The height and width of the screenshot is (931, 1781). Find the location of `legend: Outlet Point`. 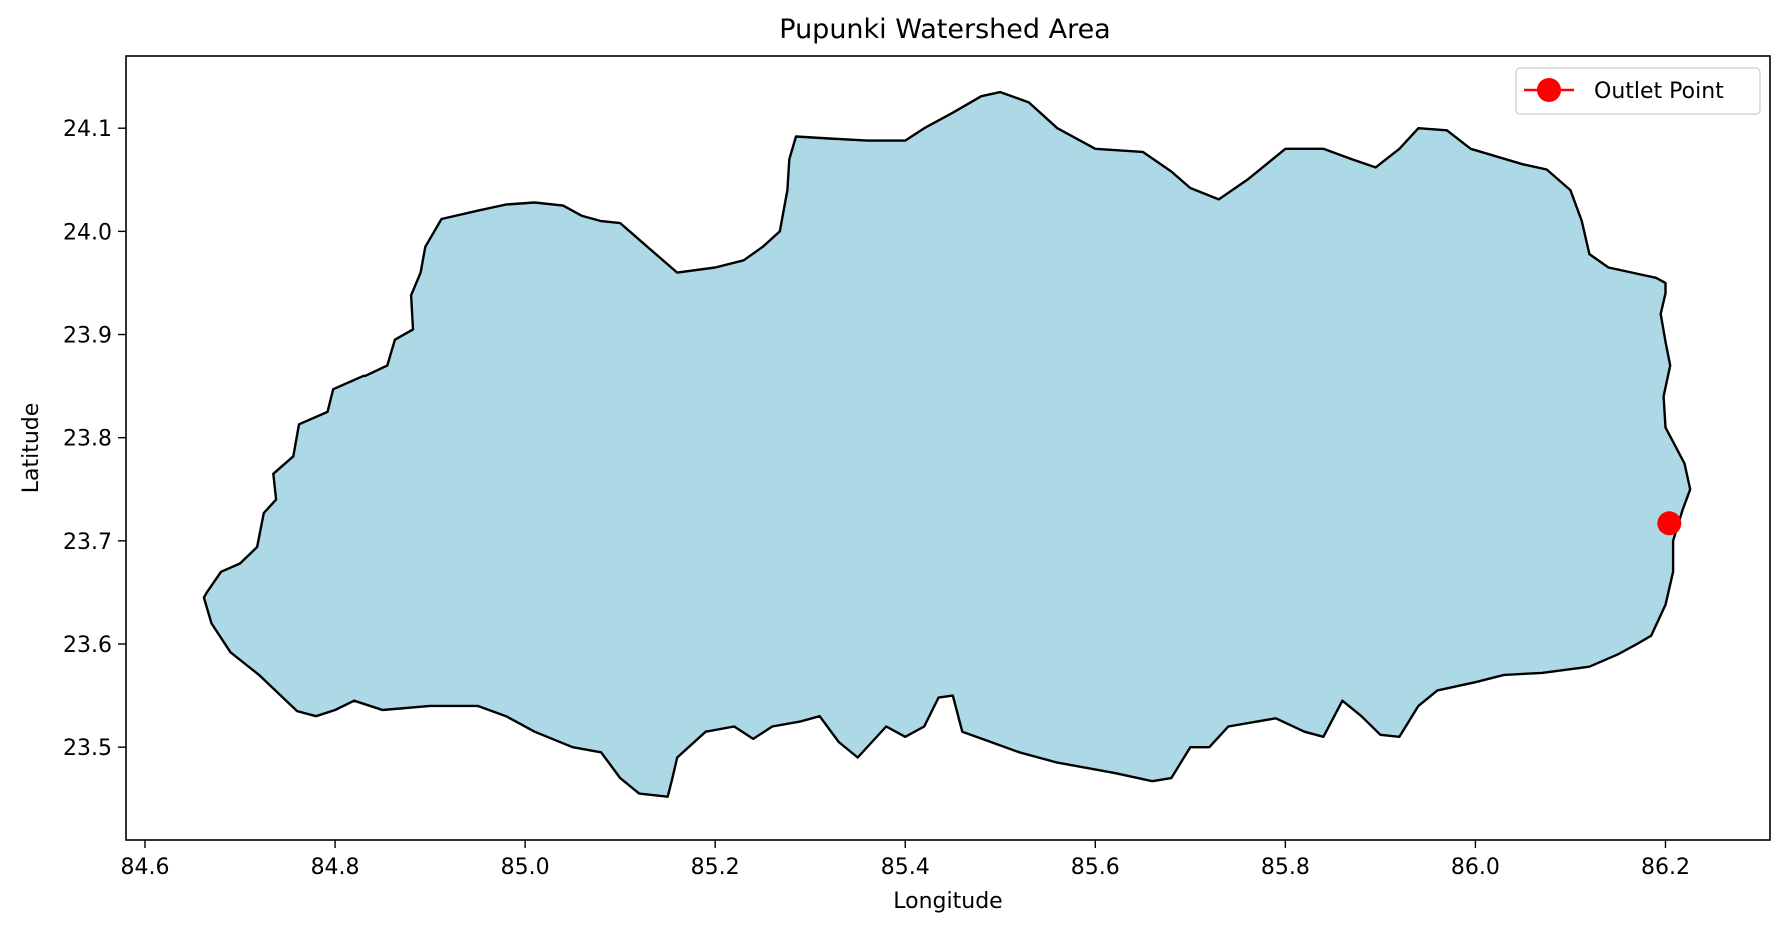

legend: Outlet Point is located at coordinates (1638, 91).